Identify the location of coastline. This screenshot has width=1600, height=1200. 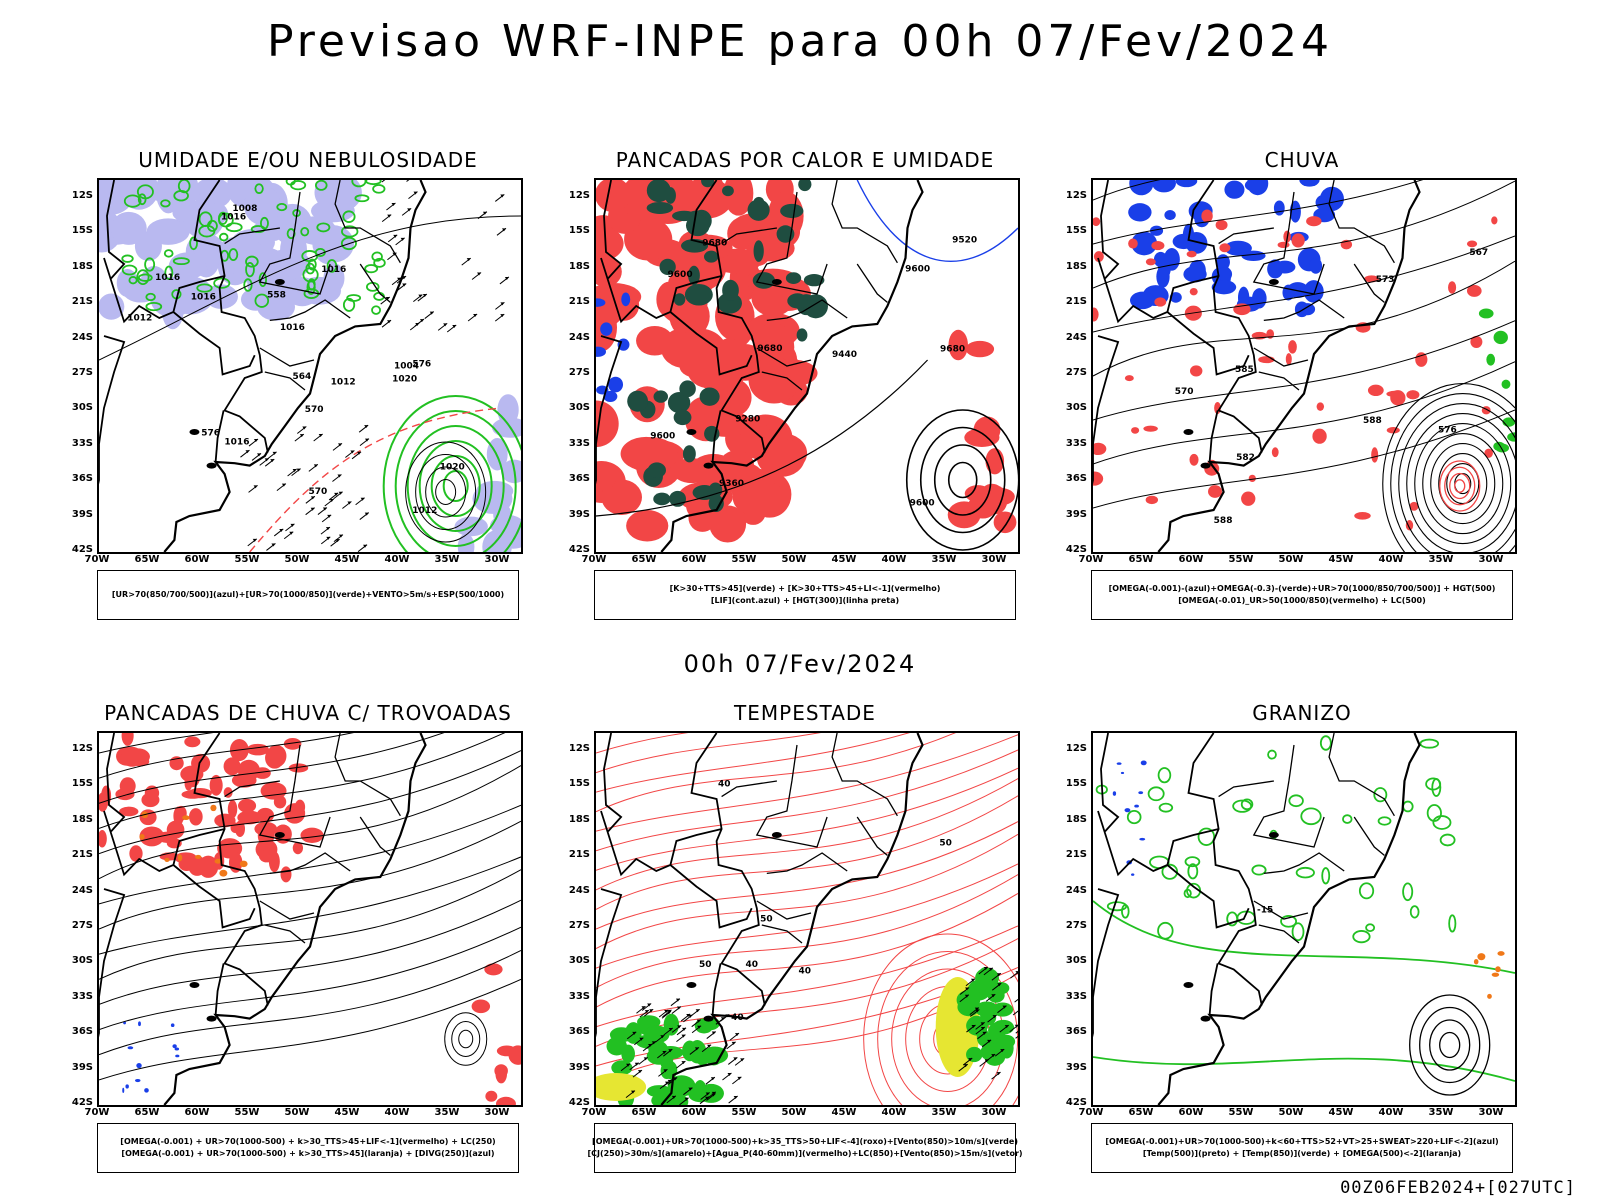
(263, 919).